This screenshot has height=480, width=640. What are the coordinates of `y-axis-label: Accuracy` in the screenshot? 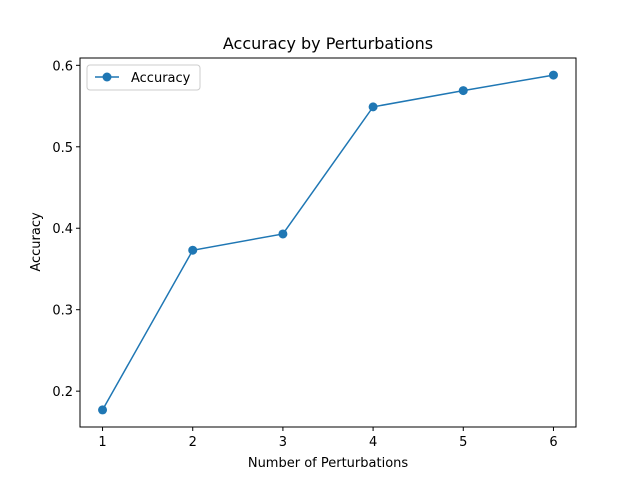 It's located at (36, 242).